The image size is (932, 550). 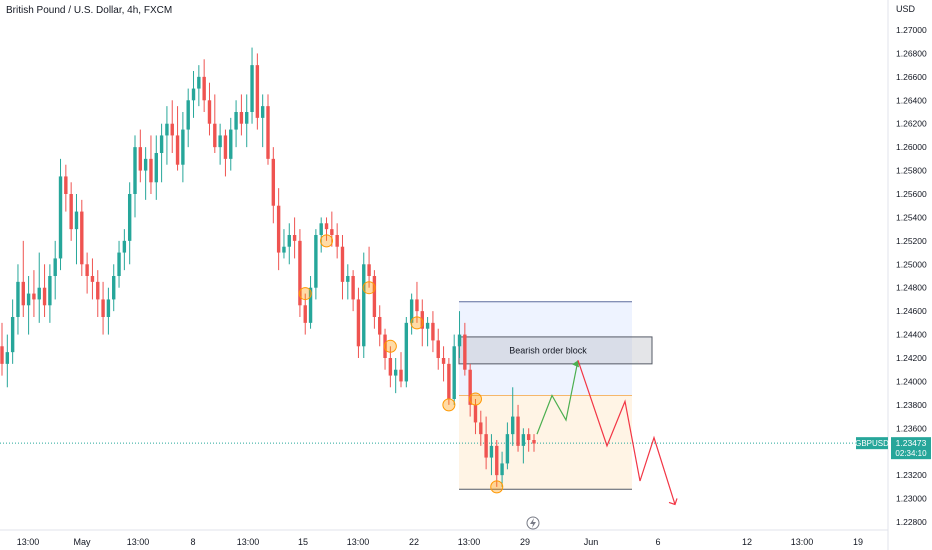 What do you see at coordinates (911, 522) in the screenshot?
I see `y-tick-label: 1.22800` at bounding box center [911, 522].